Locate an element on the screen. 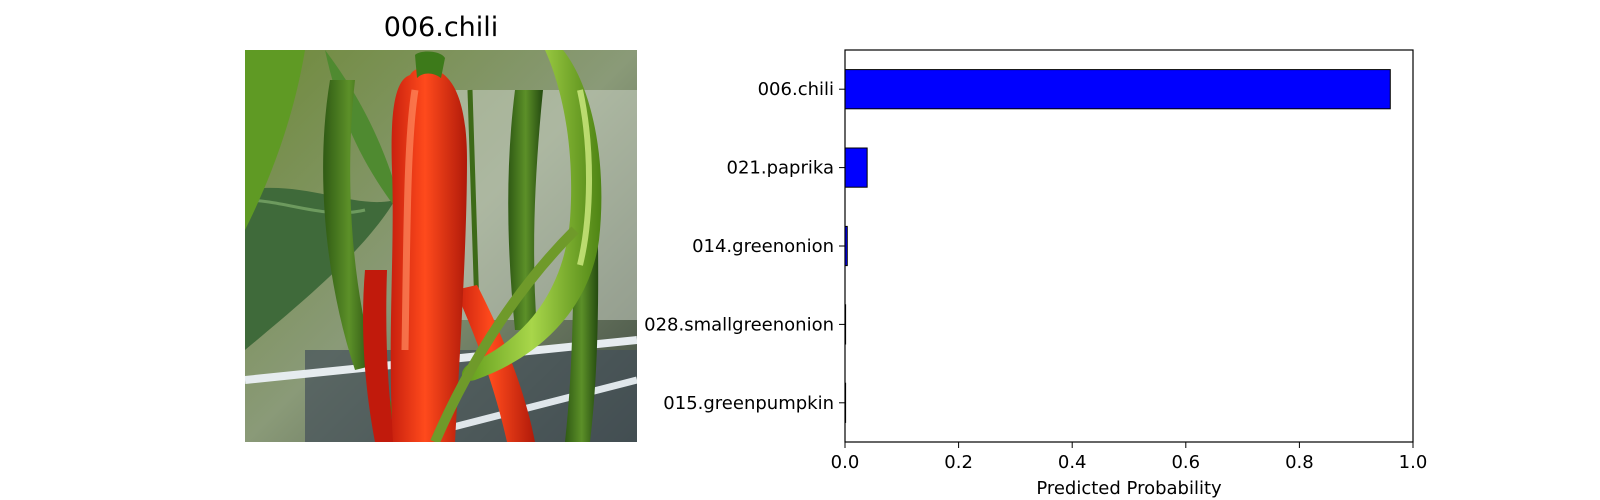 This screenshot has height=500, width=1600. y-tick-label: 015.greenpumpkin is located at coordinates (748, 403).